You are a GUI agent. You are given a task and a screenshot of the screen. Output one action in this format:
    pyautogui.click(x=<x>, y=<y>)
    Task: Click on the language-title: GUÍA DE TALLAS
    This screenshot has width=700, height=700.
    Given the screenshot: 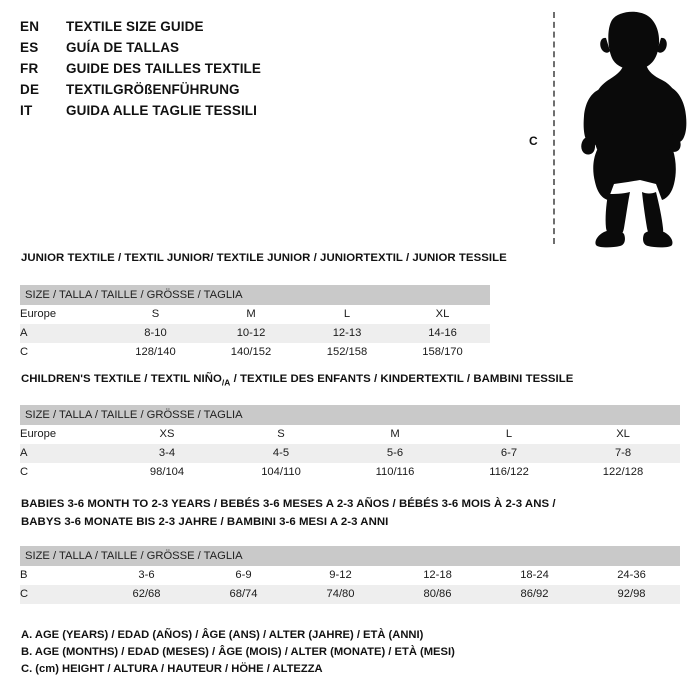 What is the action you would take?
    pyautogui.click(x=123, y=47)
    